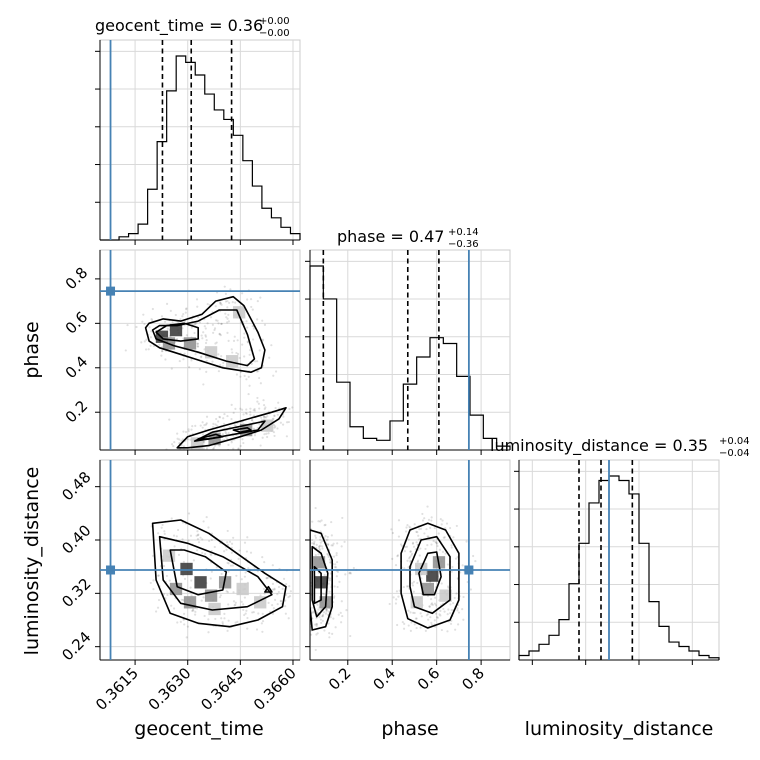 The image size is (760, 760). What do you see at coordinates (32, 349) in the screenshot?
I see `ylabel-phase: phase` at bounding box center [32, 349].